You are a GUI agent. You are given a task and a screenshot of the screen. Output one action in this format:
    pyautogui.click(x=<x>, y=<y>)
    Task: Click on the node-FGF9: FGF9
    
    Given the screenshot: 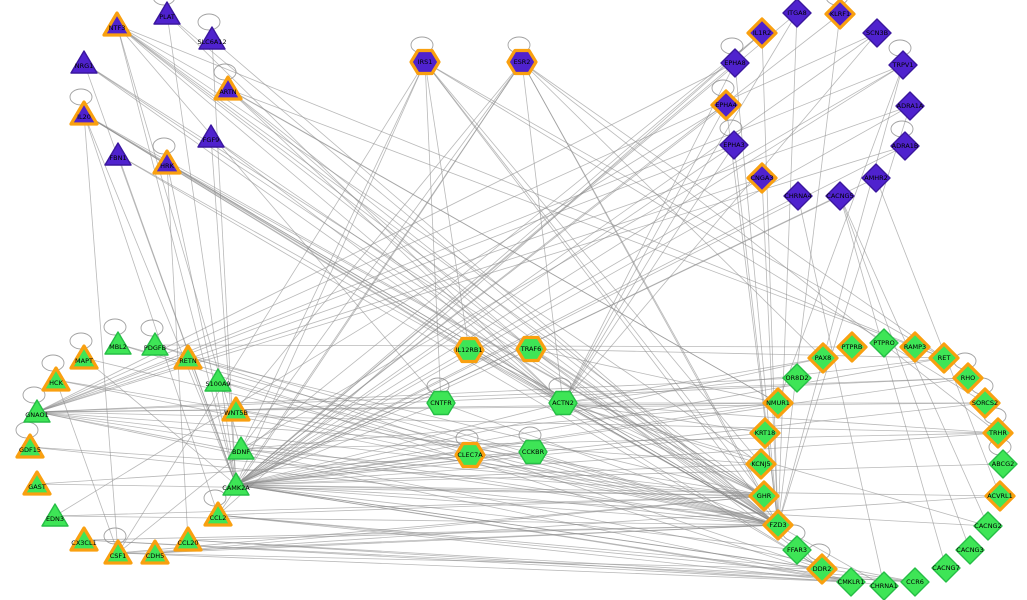 What is the action you would take?
    pyautogui.click(x=211, y=136)
    